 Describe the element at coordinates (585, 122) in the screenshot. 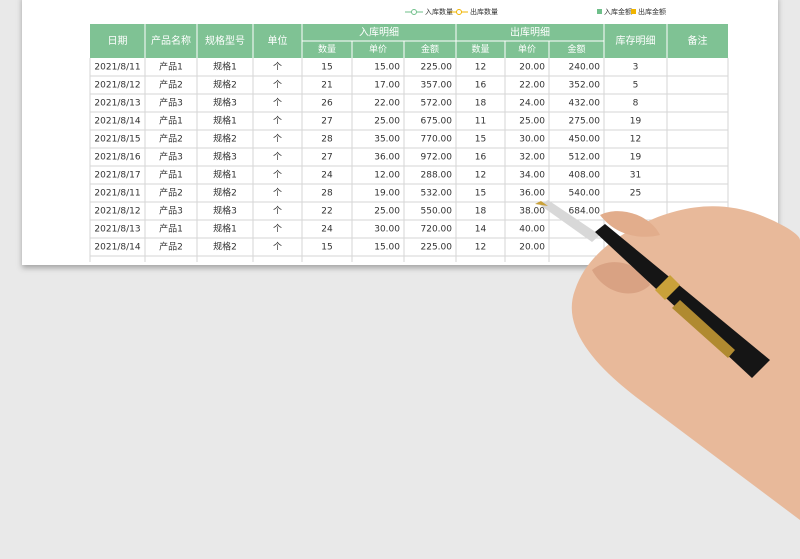

I see `cell: 275.00` at that location.